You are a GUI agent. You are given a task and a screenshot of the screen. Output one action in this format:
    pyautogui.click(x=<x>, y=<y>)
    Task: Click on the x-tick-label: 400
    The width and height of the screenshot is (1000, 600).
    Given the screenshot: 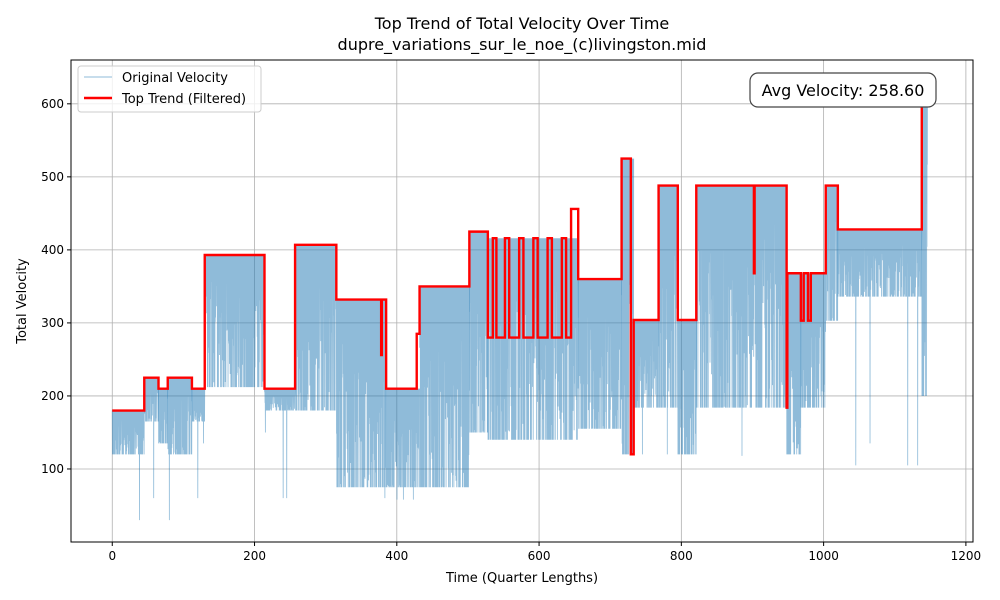 What is the action you would take?
    pyautogui.click(x=396, y=556)
    